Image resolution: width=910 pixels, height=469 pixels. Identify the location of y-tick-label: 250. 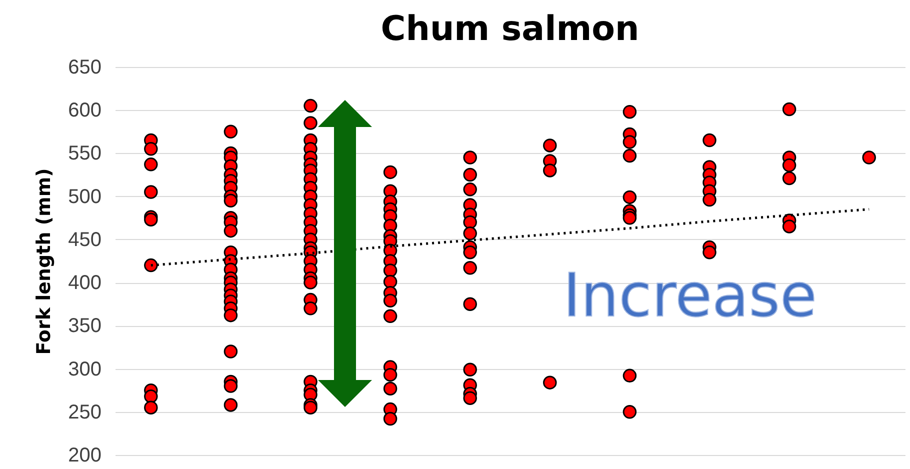
(85, 412).